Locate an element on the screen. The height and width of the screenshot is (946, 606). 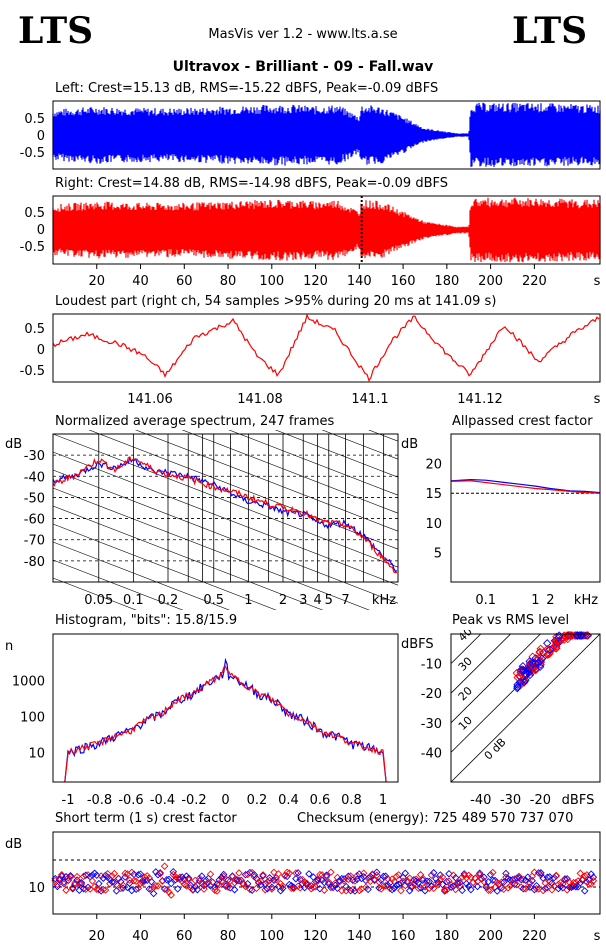
x-unit-label: s is located at coordinates (597, 281).